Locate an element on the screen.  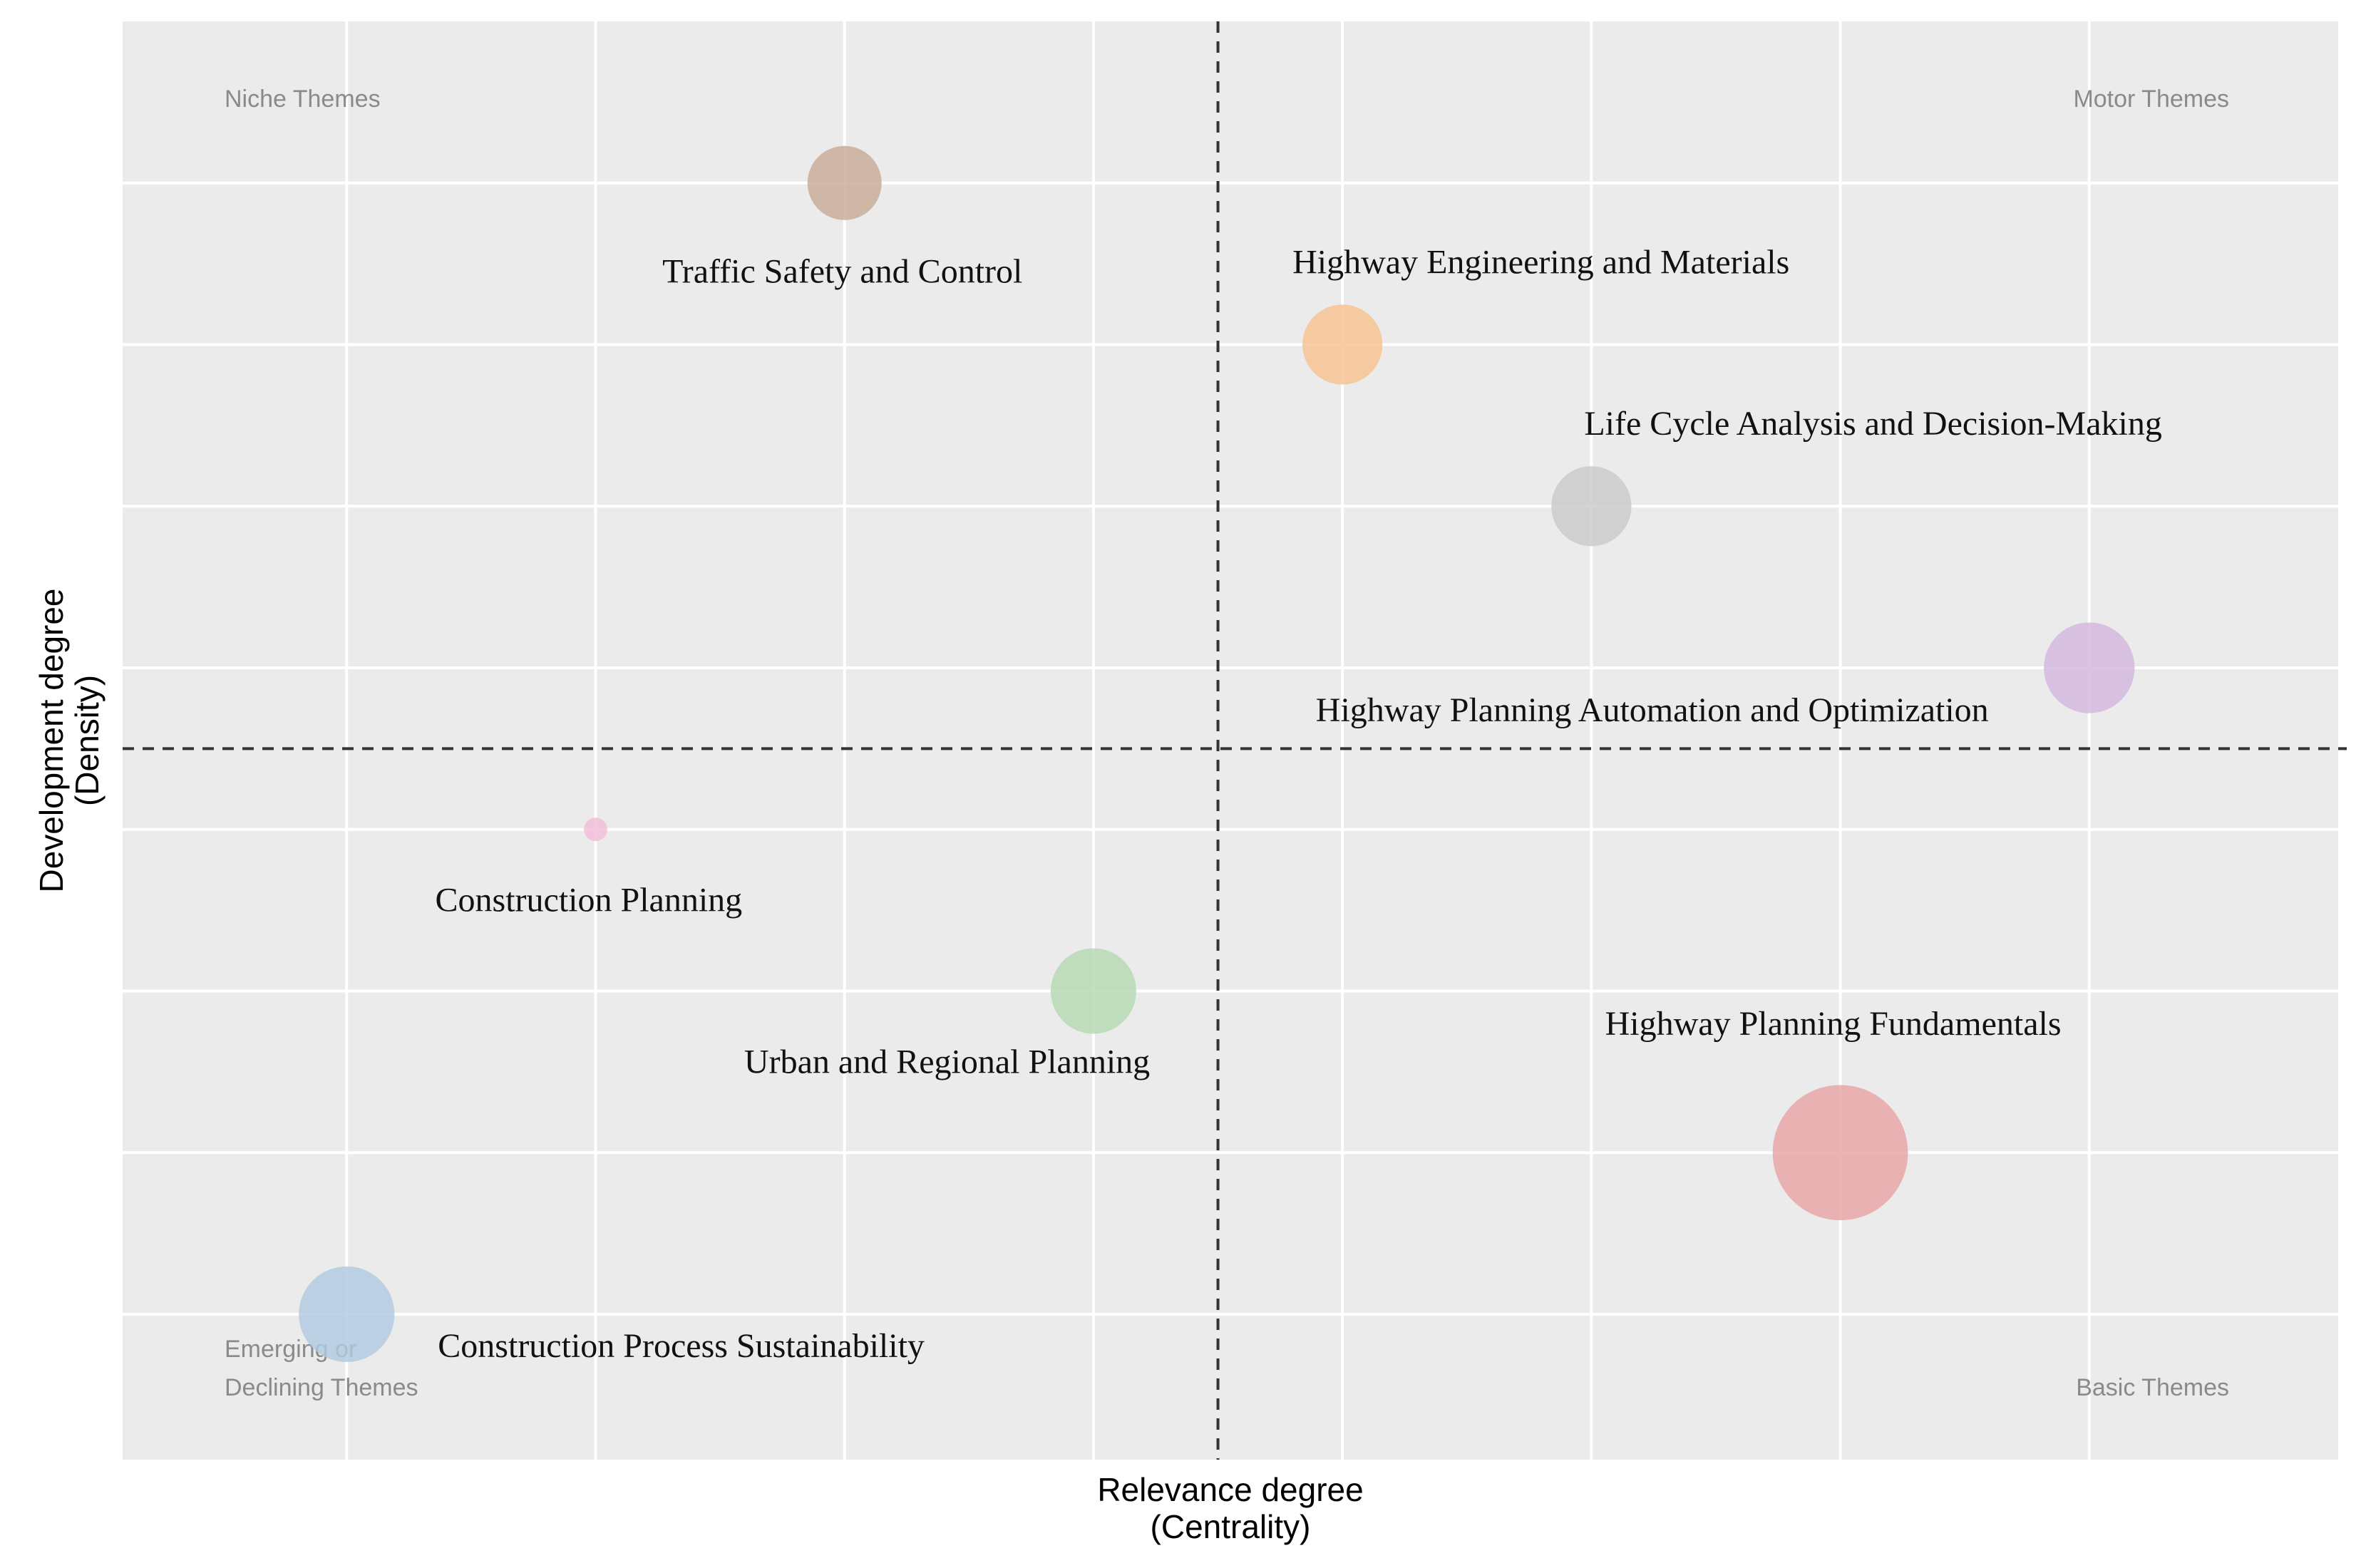
theme-label: Construction Planning is located at coordinates (590, 900).